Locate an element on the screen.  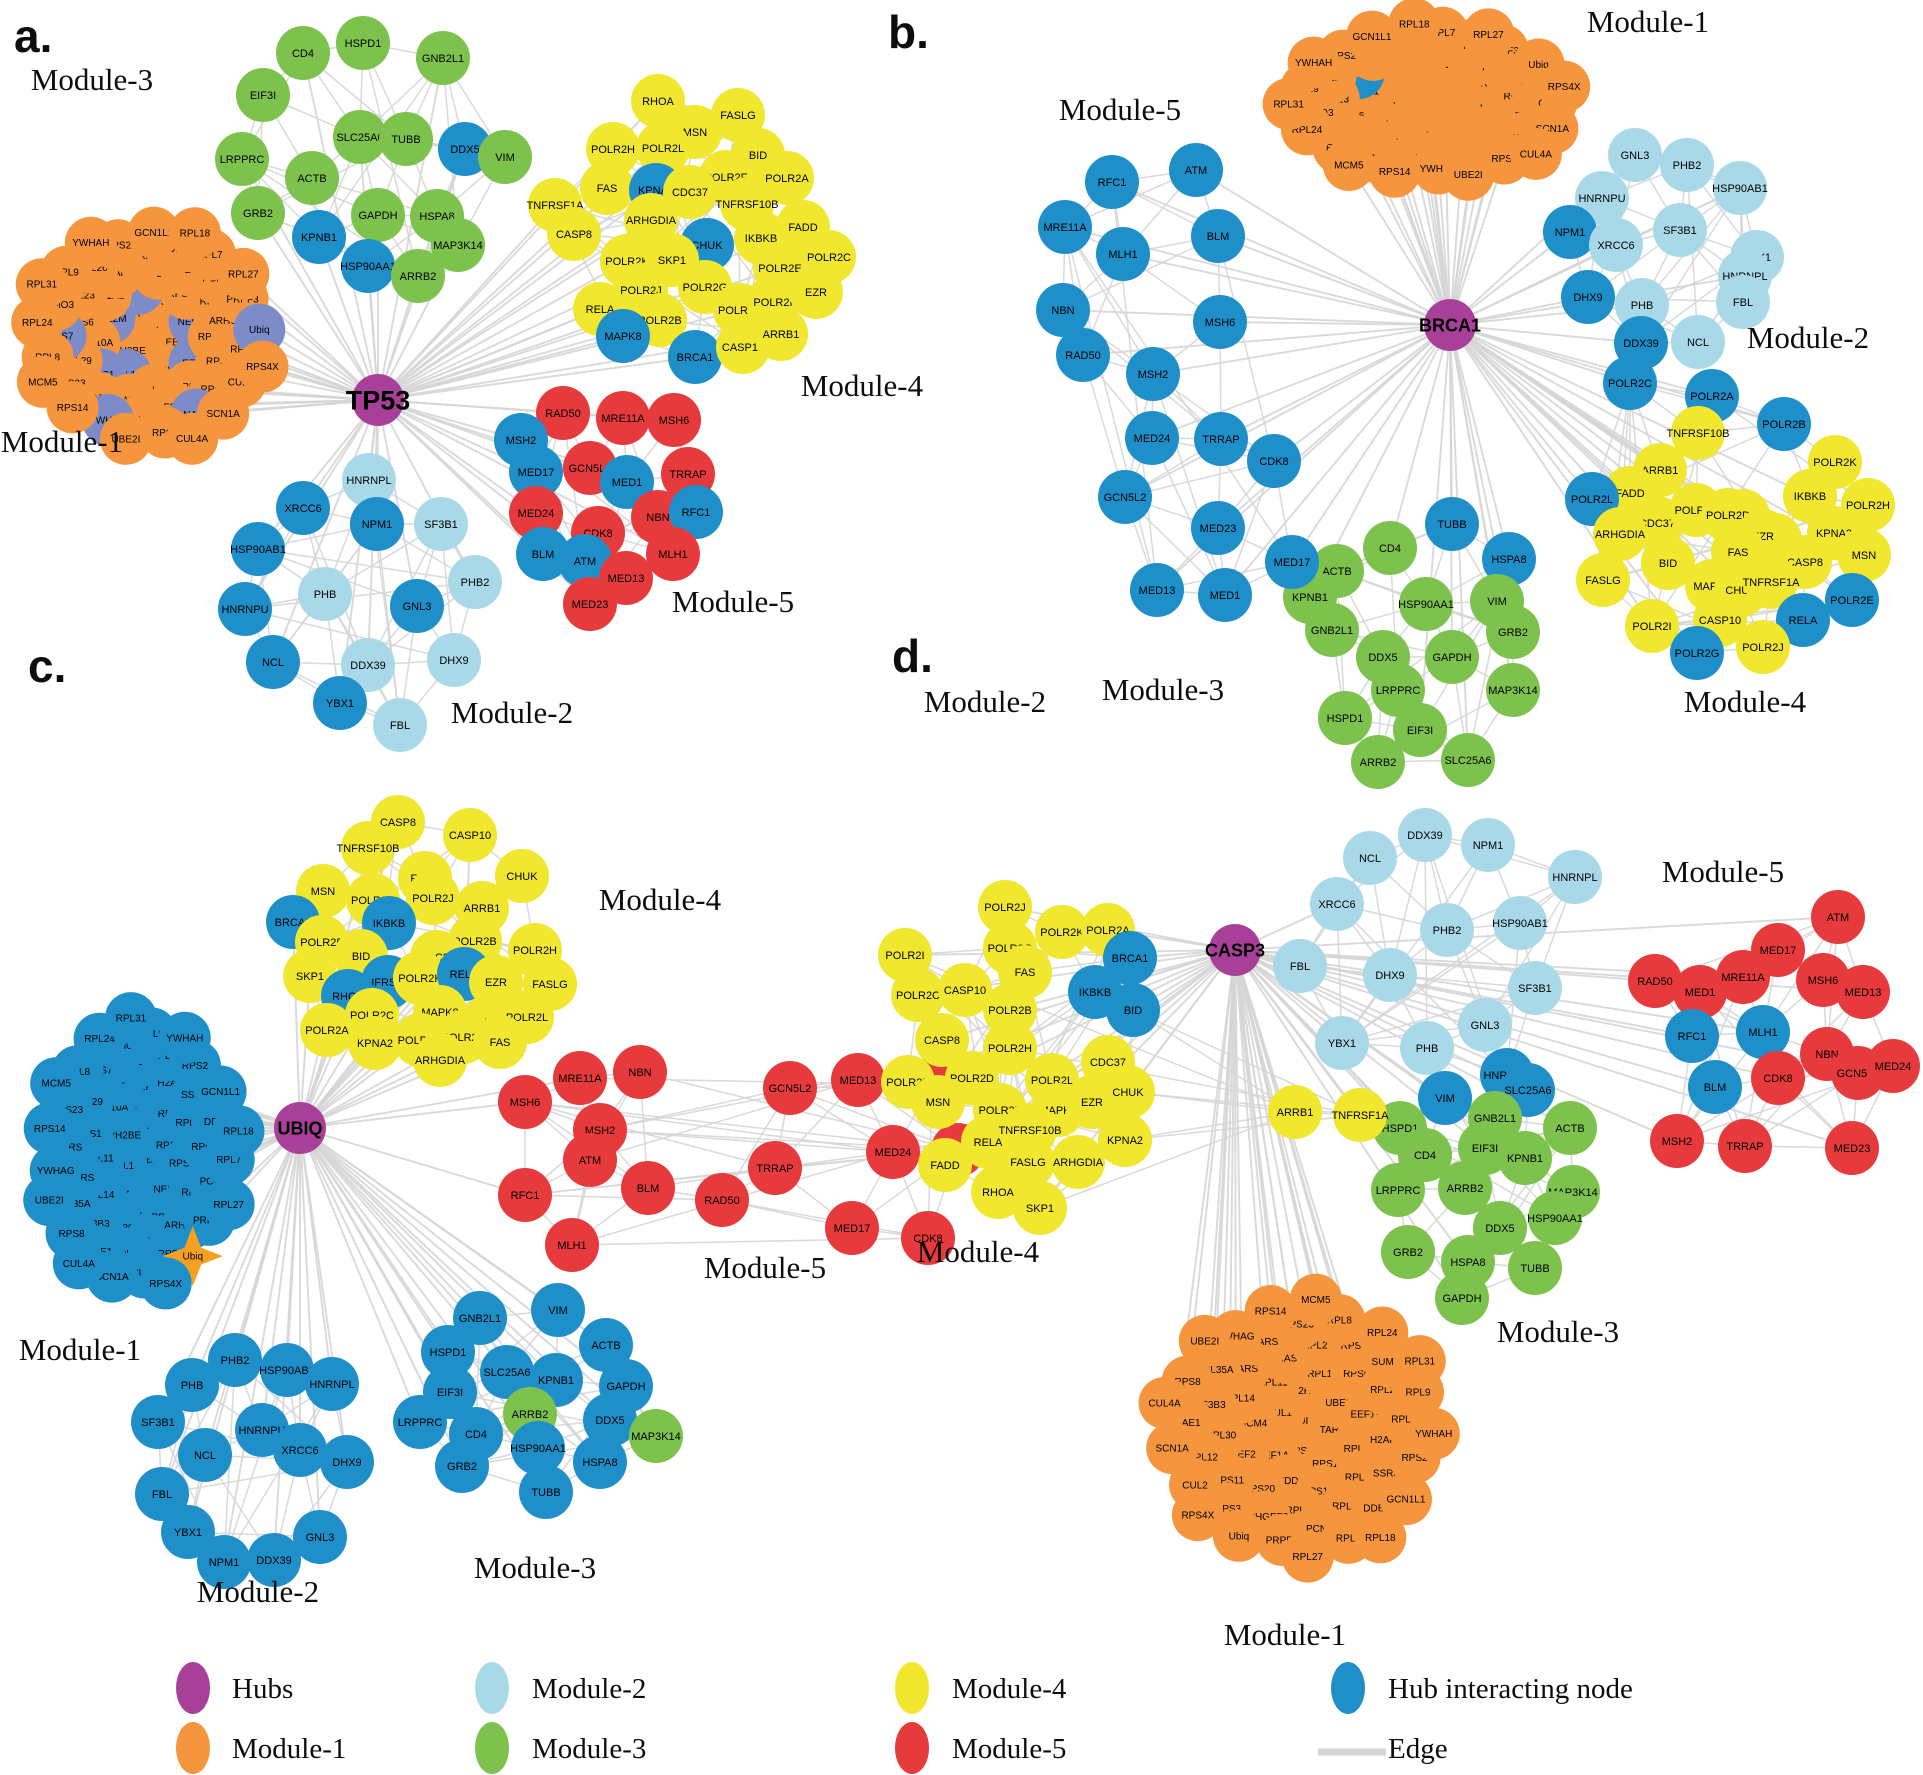
node-label-polr2a: POLR2A is located at coordinates (1712, 397).